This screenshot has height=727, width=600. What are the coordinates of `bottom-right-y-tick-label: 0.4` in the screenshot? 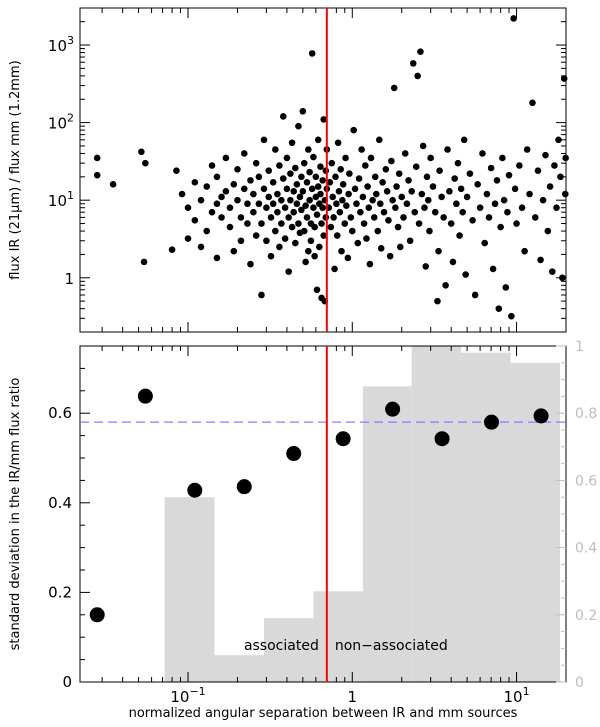 It's located at (586, 549).